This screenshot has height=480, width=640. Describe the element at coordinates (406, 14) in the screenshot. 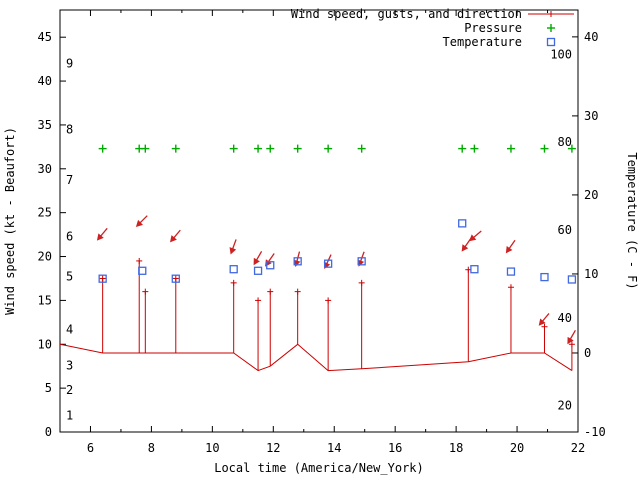

I see `legend-wind-label: Wind speed, gusts, and direction` at that location.